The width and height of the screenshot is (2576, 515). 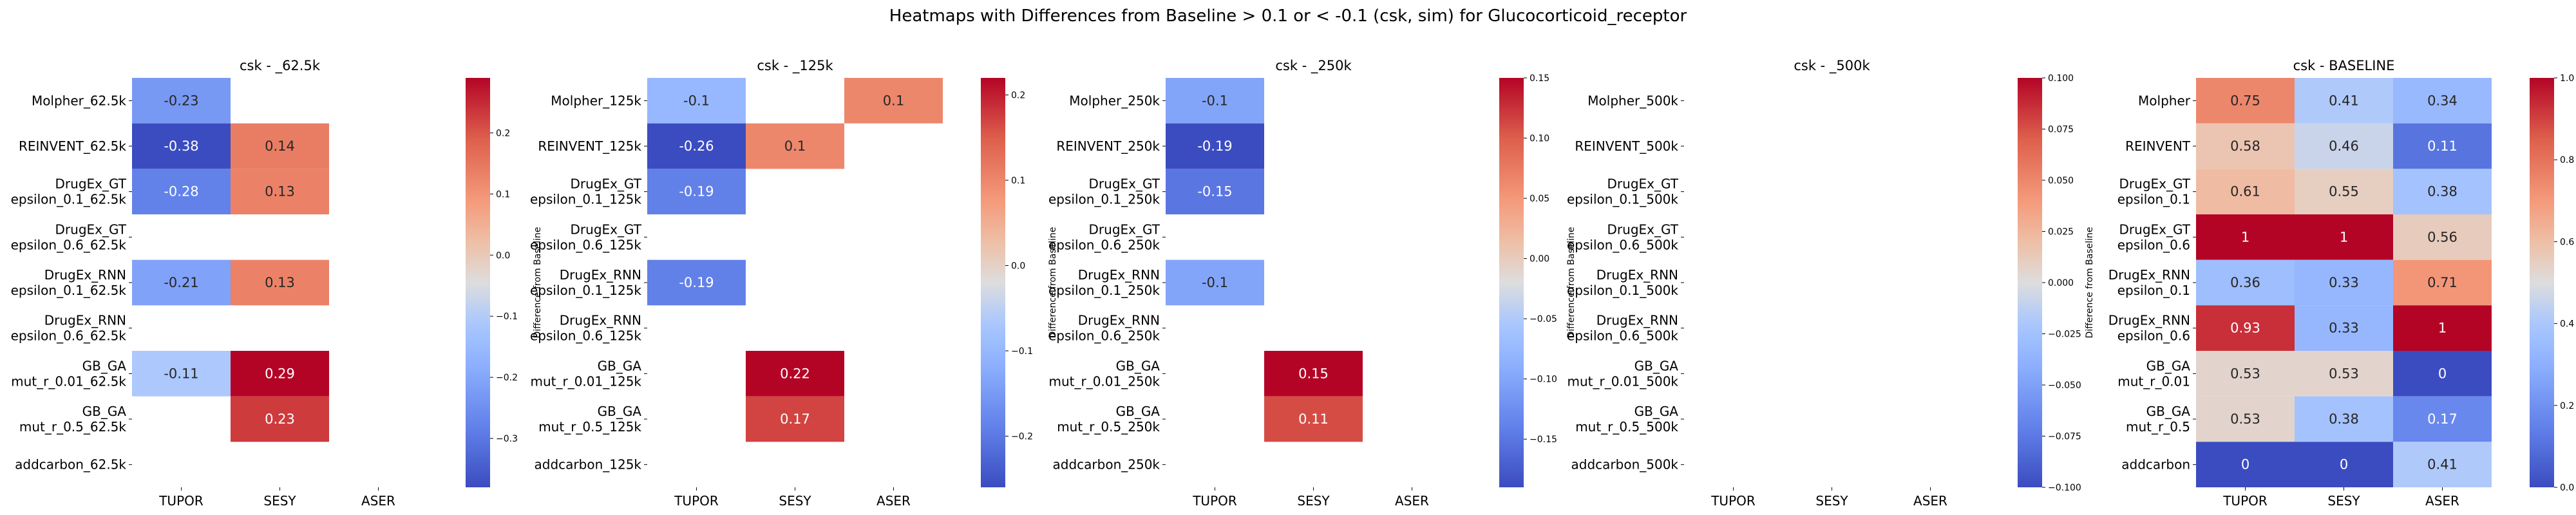 What do you see at coordinates (2567, 242) in the screenshot?
I see `colorbar-tick-label: 0.6` at bounding box center [2567, 242].